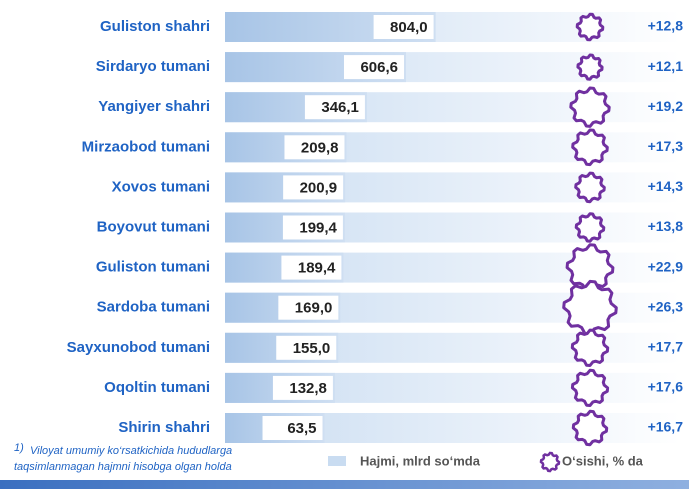 Image resolution: width=689 pixels, height=489 pixels. Describe the element at coordinates (666, 106) in the screenshot. I see `growth-label: +19,2` at that location.